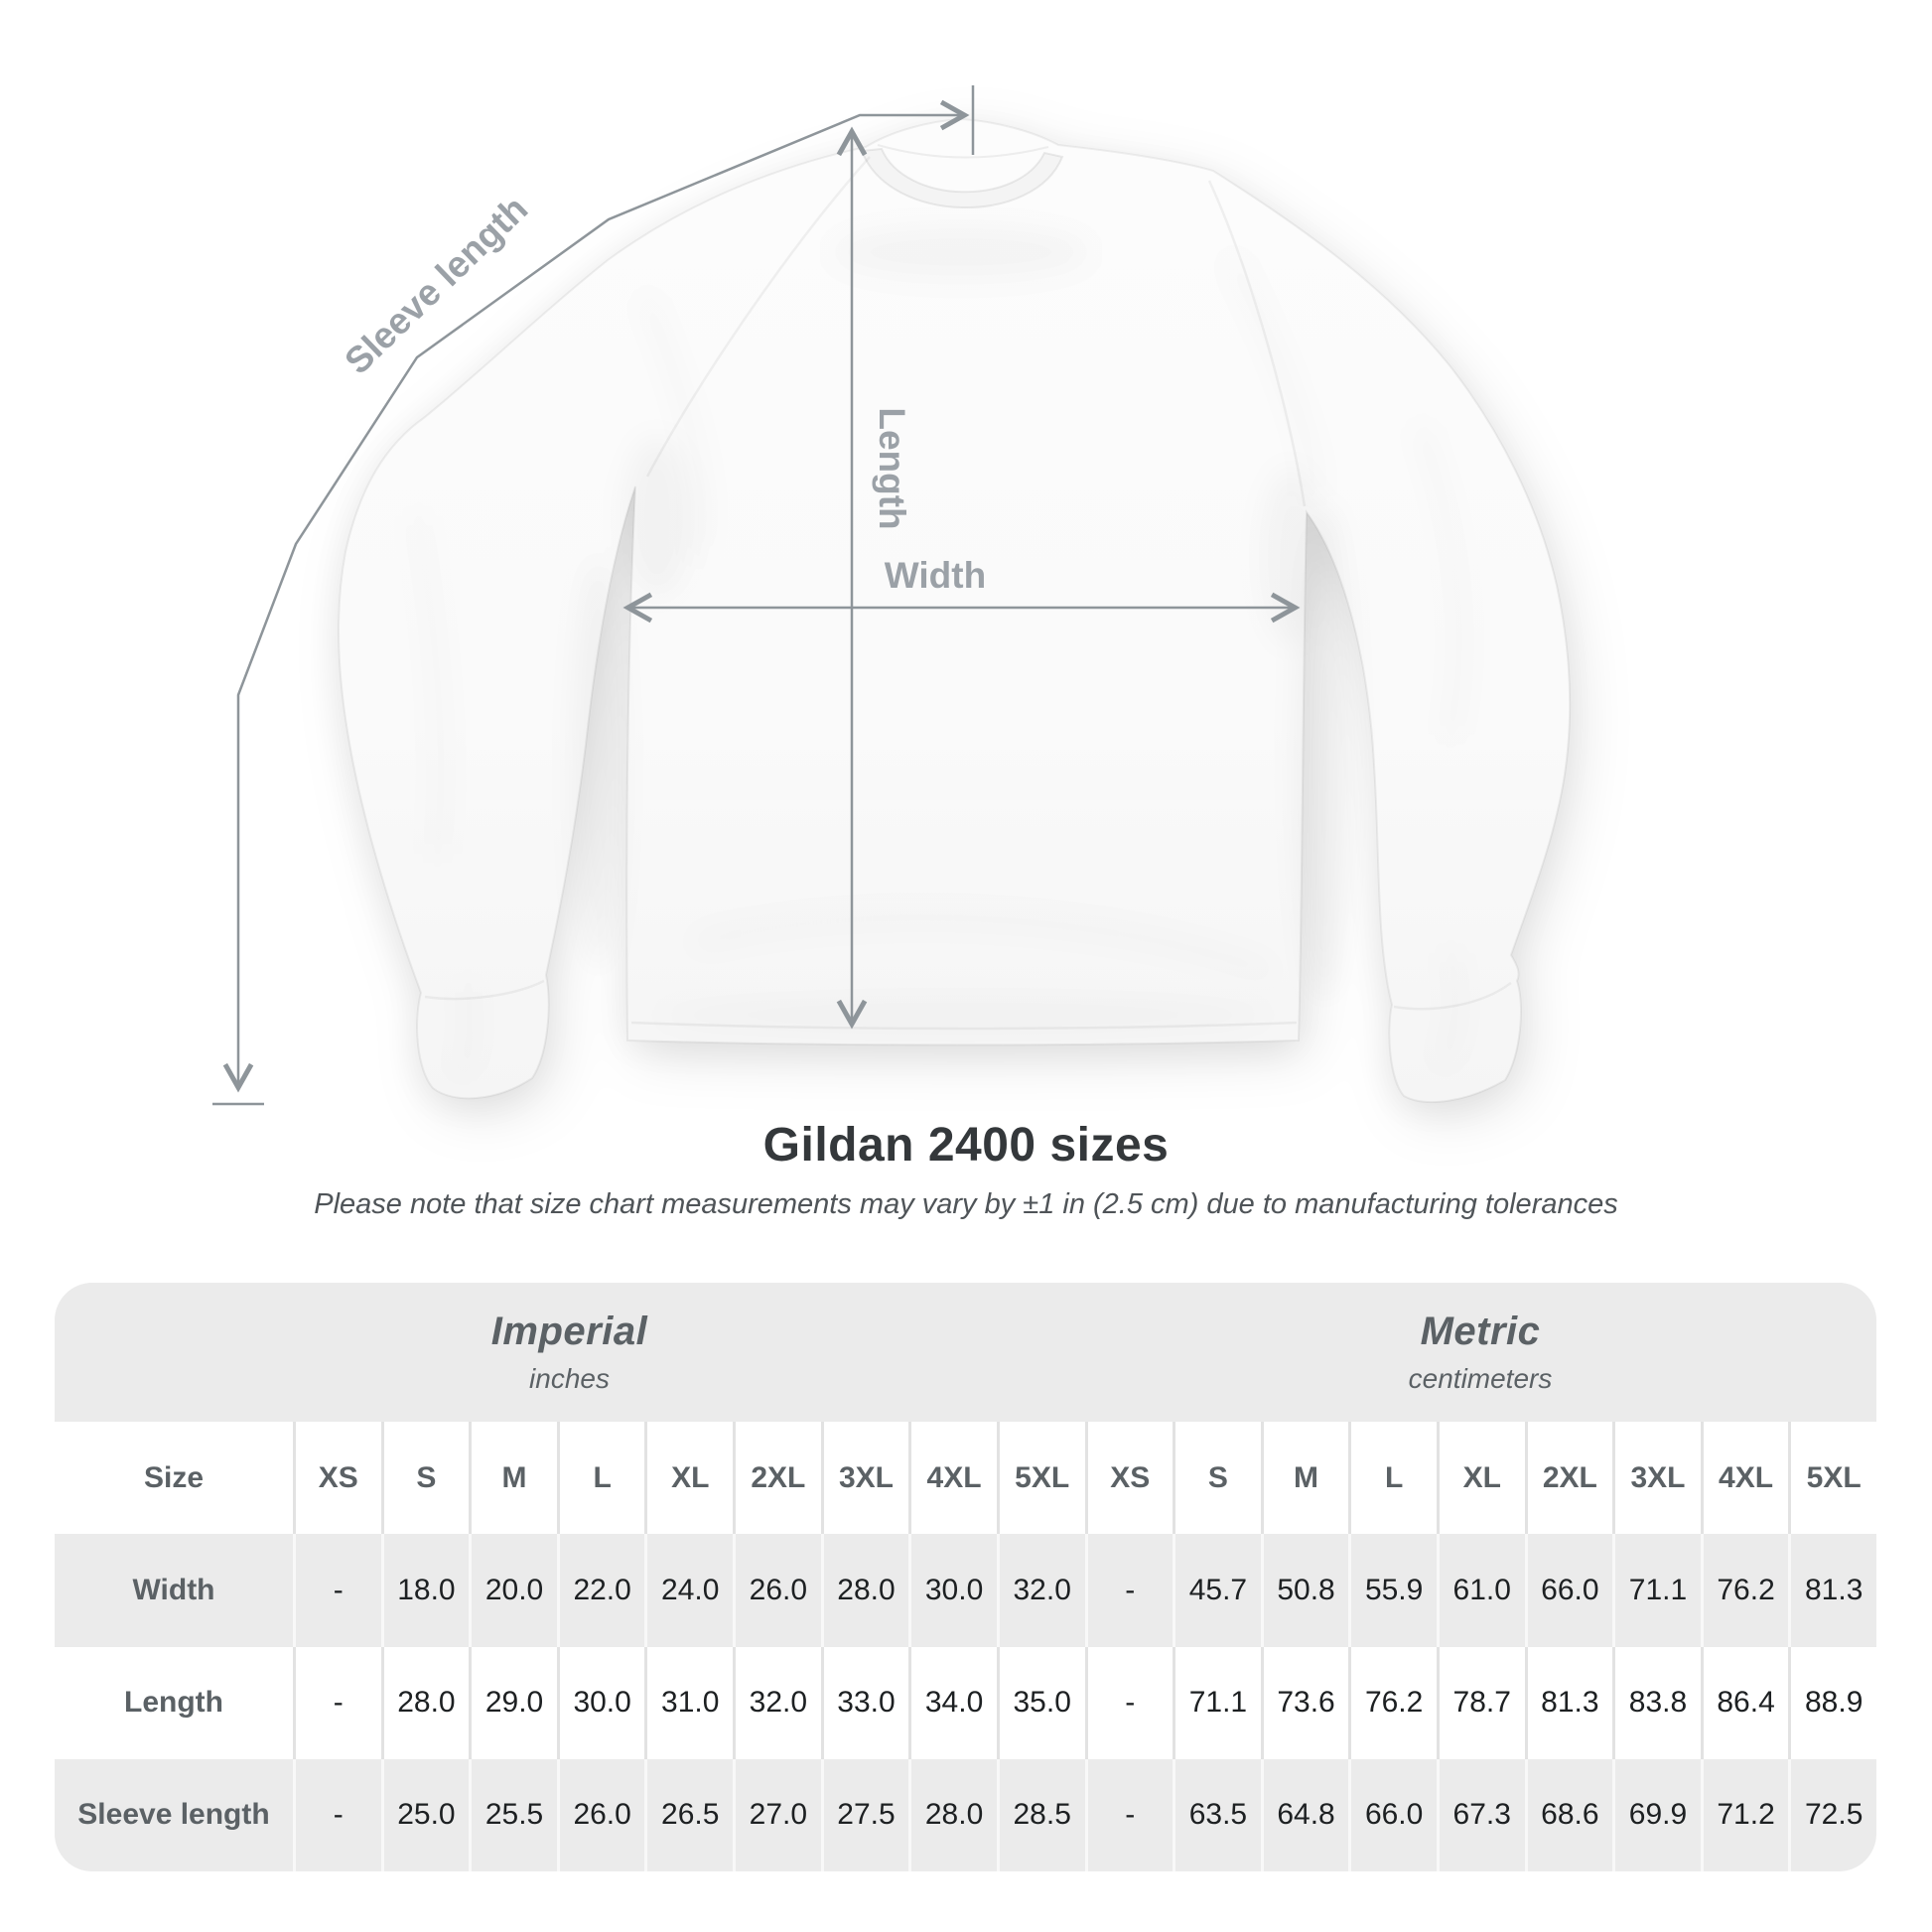 The height and width of the screenshot is (1932, 1932). Describe the element at coordinates (1480, 1703) in the screenshot. I see `value-cell: 78.7` at that location.